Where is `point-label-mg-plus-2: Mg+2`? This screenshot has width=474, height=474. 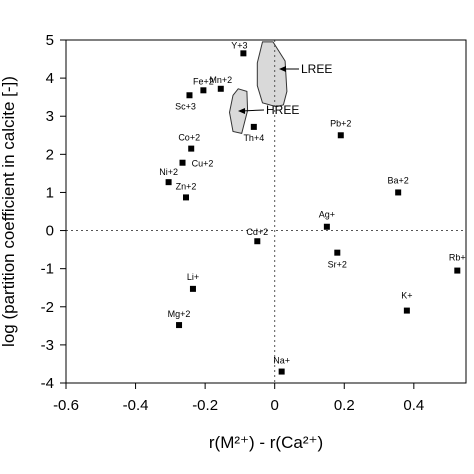
point-label-mg-plus-2: Mg+2 is located at coordinates (179, 314).